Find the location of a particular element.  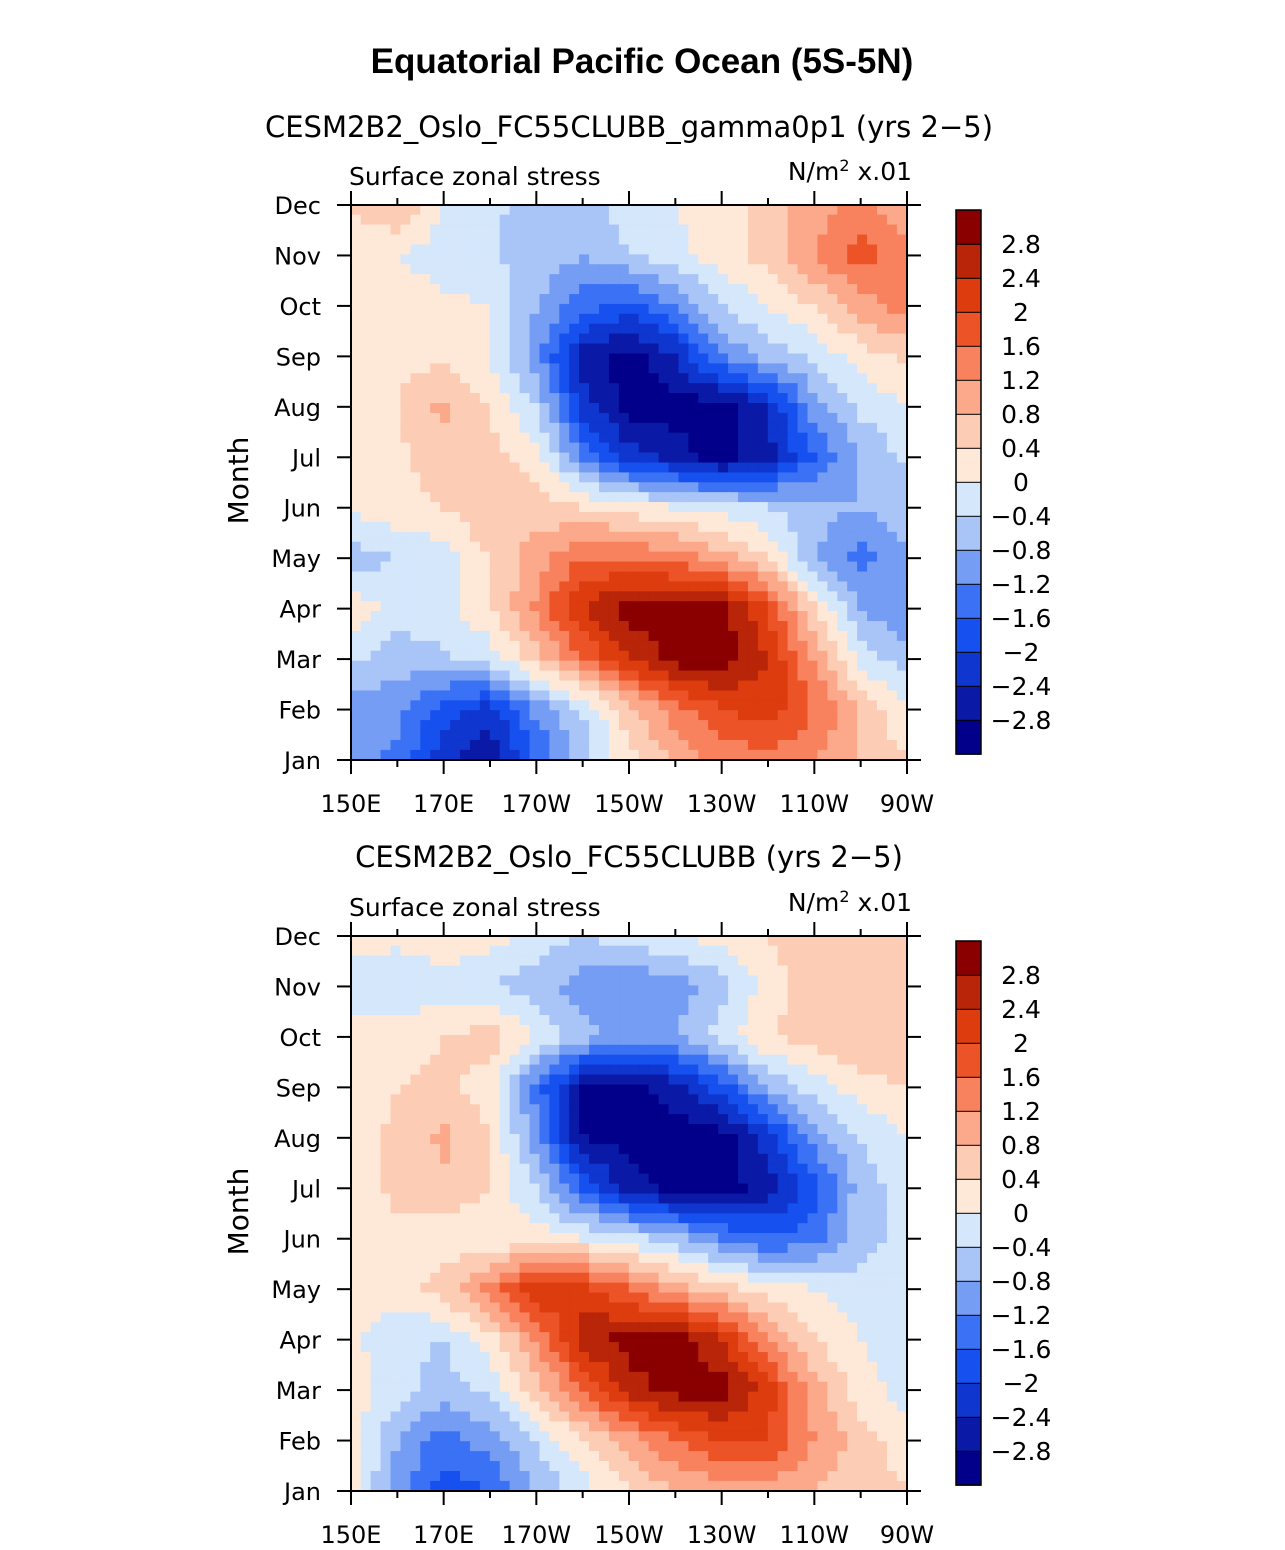

y-tick-label: Dec is located at coordinates (298, 206).